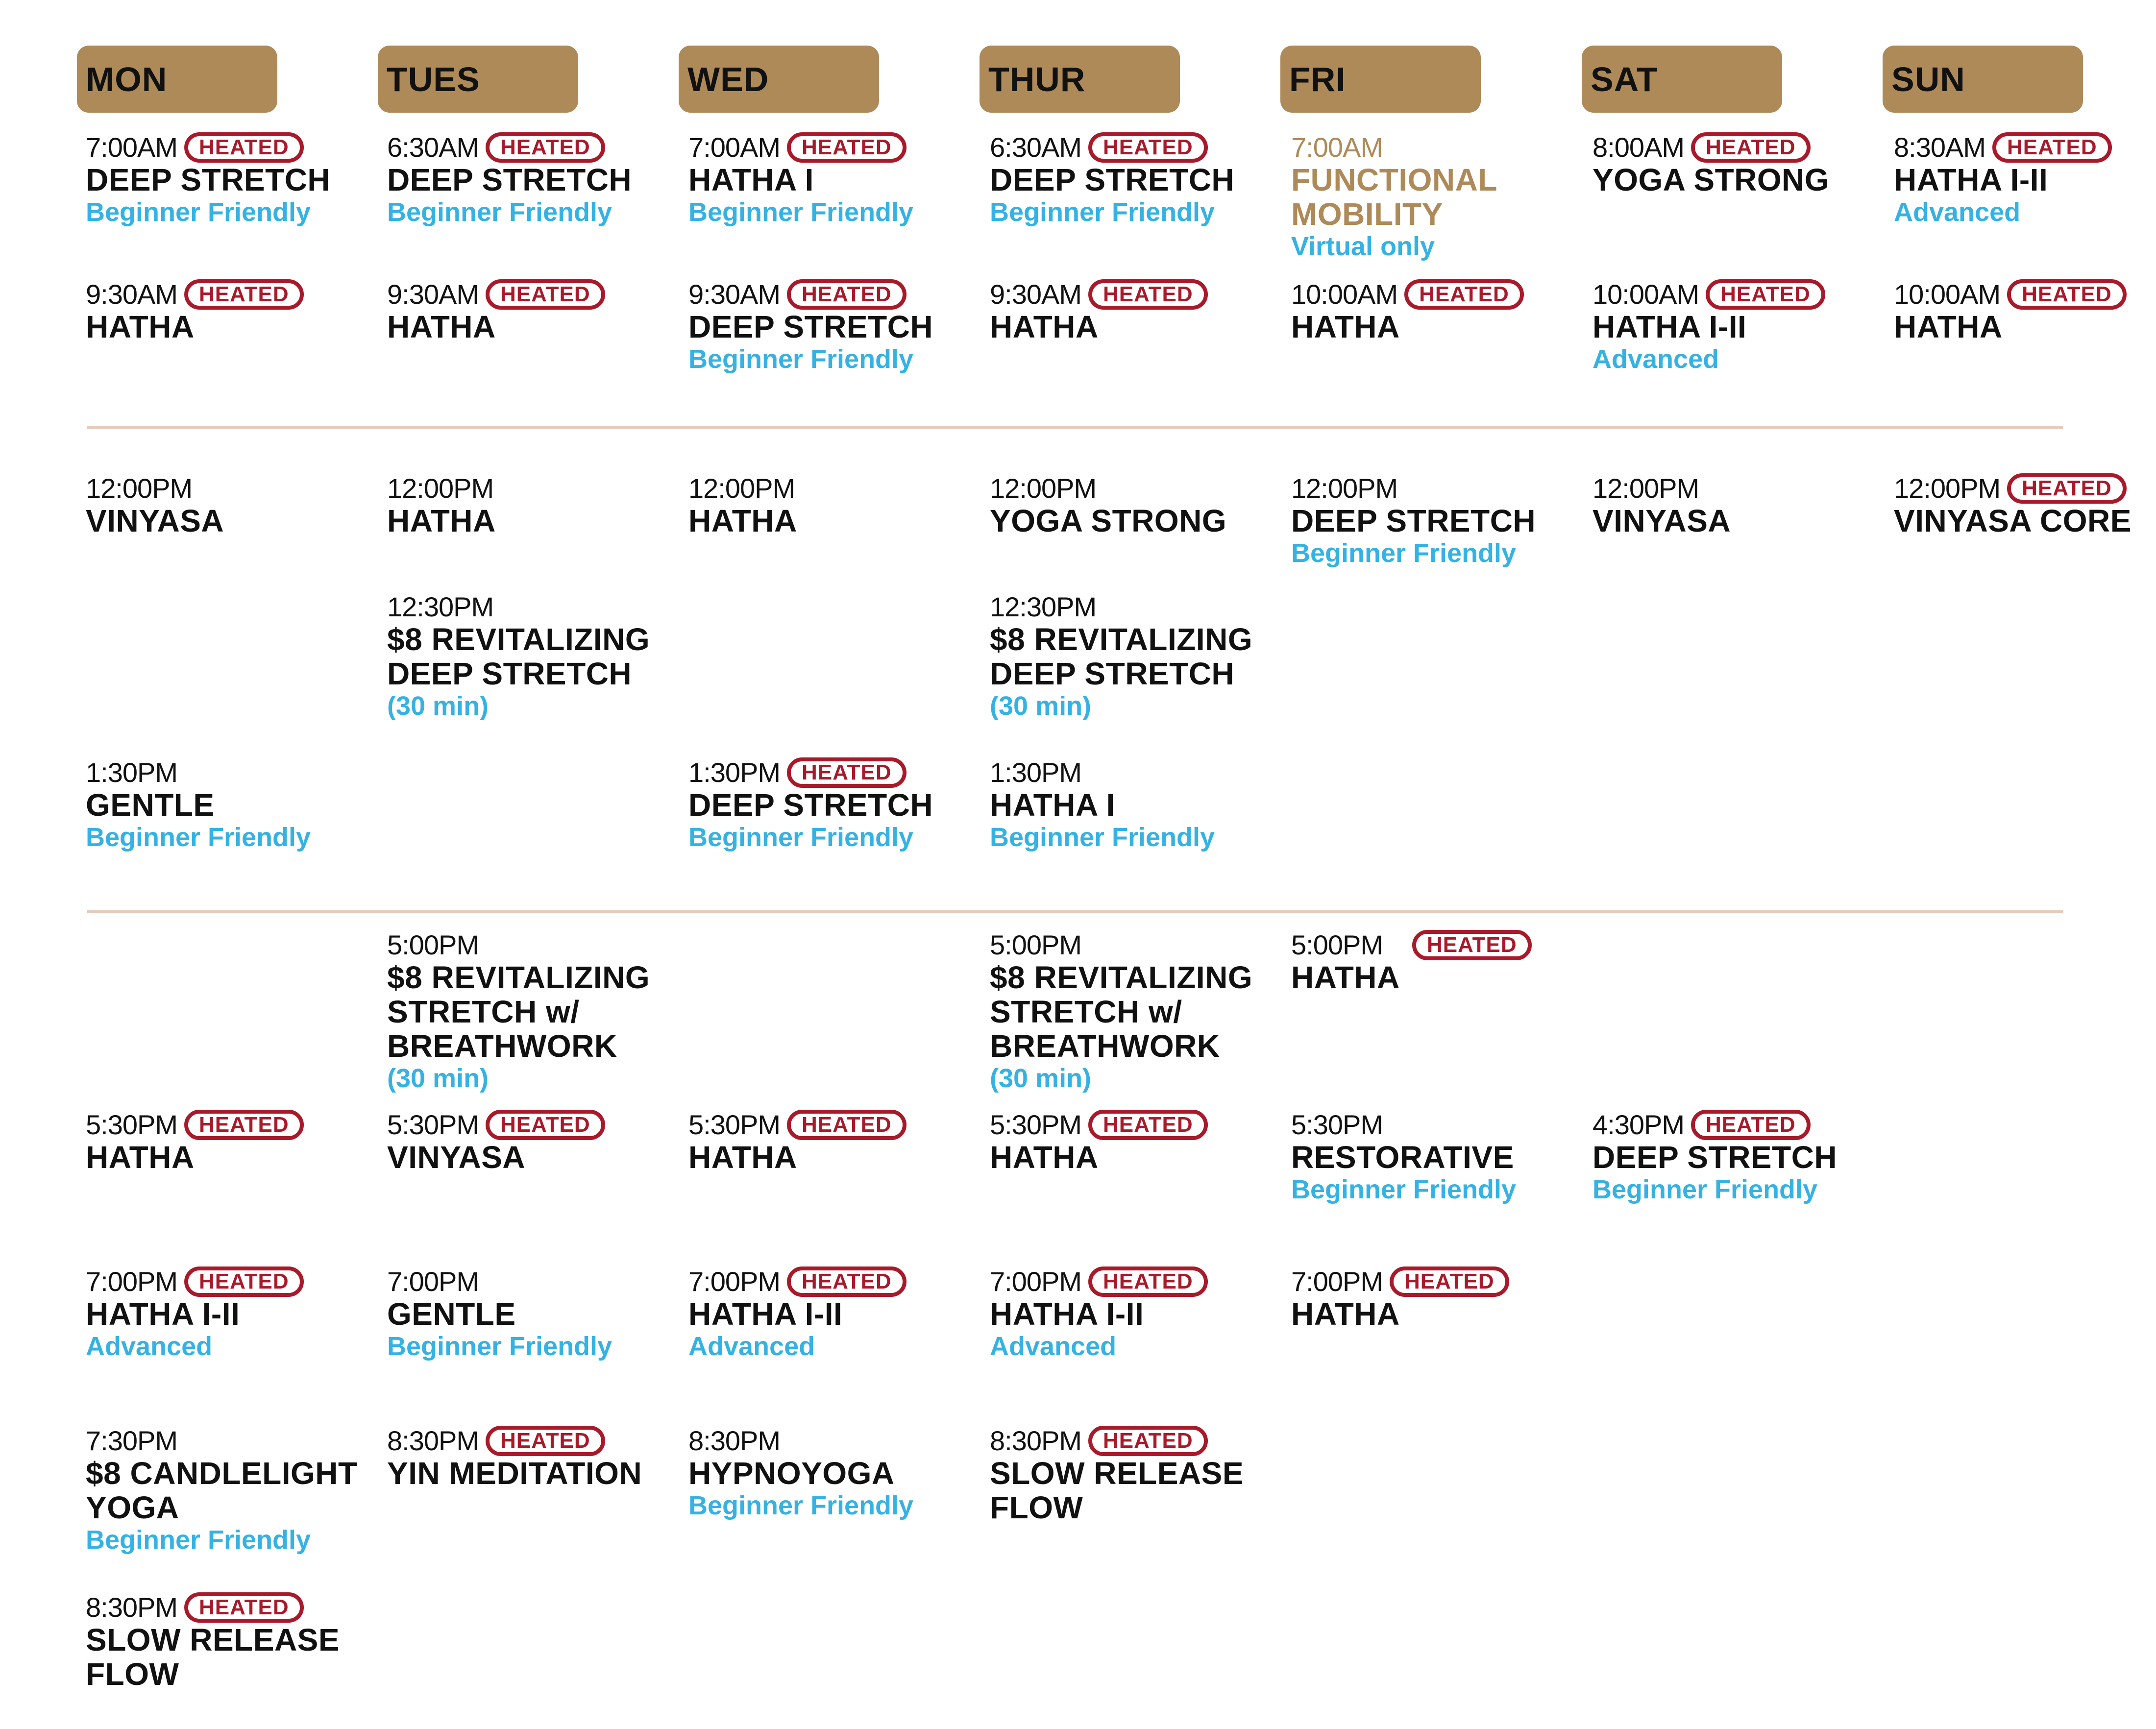 The image size is (2156, 1729). Describe the element at coordinates (529, 1142) in the screenshot. I see `class-entry-tues-5-30pm: 5:30PM HEATED VINYASA` at that location.